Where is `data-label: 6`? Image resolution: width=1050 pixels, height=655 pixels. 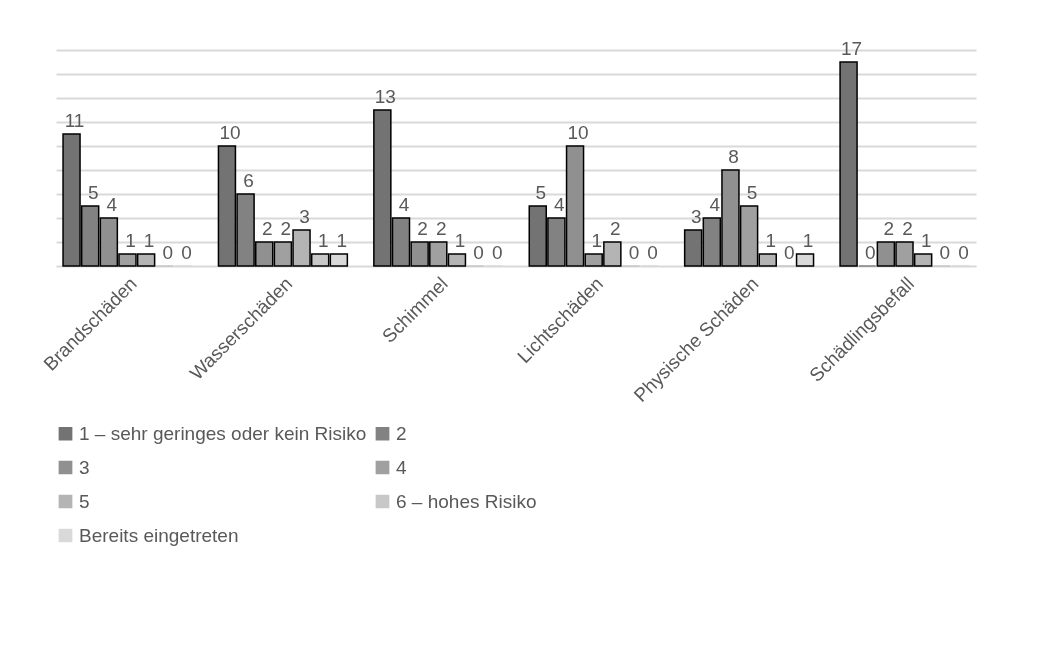
data-label: 6 is located at coordinates (248, 180).